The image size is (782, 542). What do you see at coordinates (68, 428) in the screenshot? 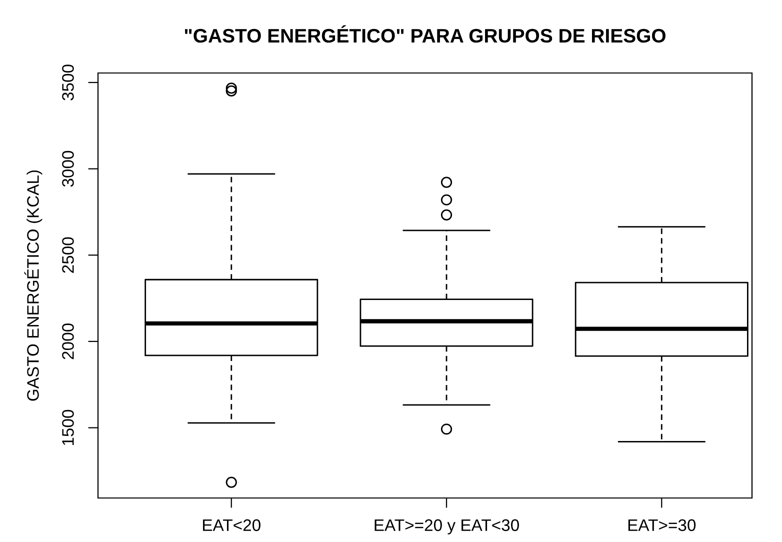
I see `y-tick-label: 1500` at bounding box center [68, 428].